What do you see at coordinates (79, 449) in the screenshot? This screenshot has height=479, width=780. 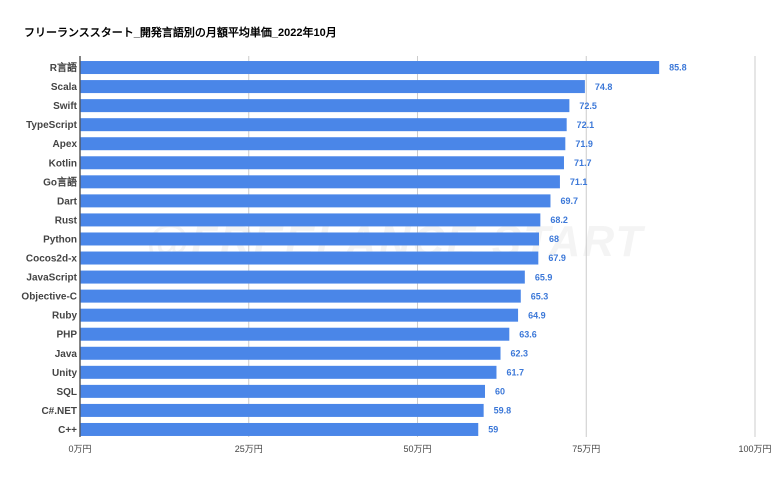 I see `x-tick-label: 0万円` at bounding box center [79, 449].